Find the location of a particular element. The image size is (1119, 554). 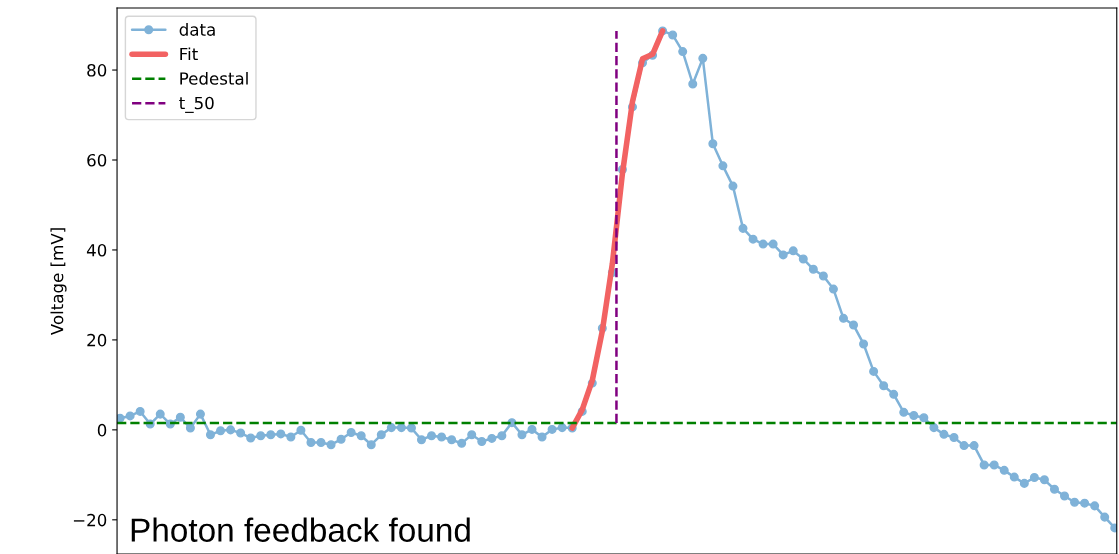

y-tick-label: 20 is located at coordinates (97, 340).